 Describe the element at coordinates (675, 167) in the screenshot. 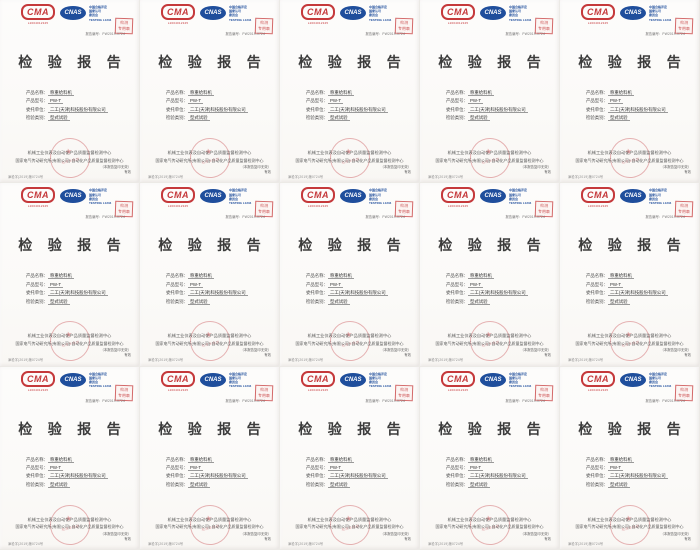

I see `footer-note-copy: （本报告复印无效）` at that location.